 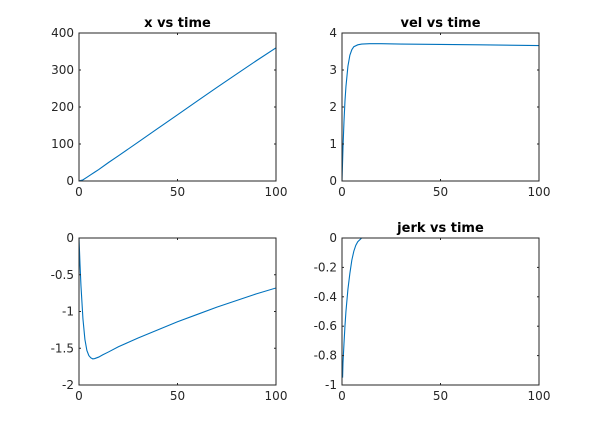 What do you see at coordinates (68, 385) in the screenshot?
I see `y-tick-label: -2` at bounding box center [68, 385].